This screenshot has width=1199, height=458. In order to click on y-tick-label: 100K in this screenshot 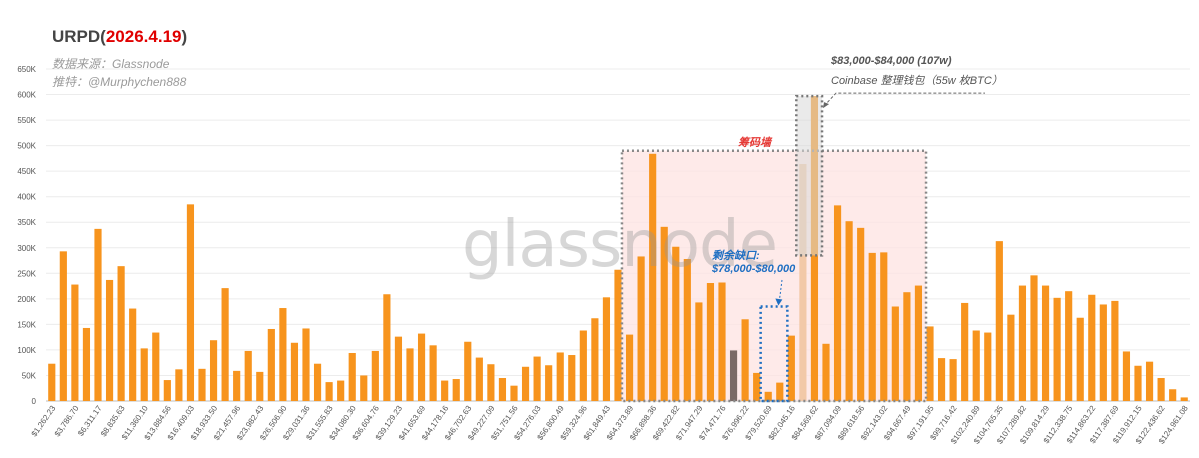, I will do `click(26, 350)`.